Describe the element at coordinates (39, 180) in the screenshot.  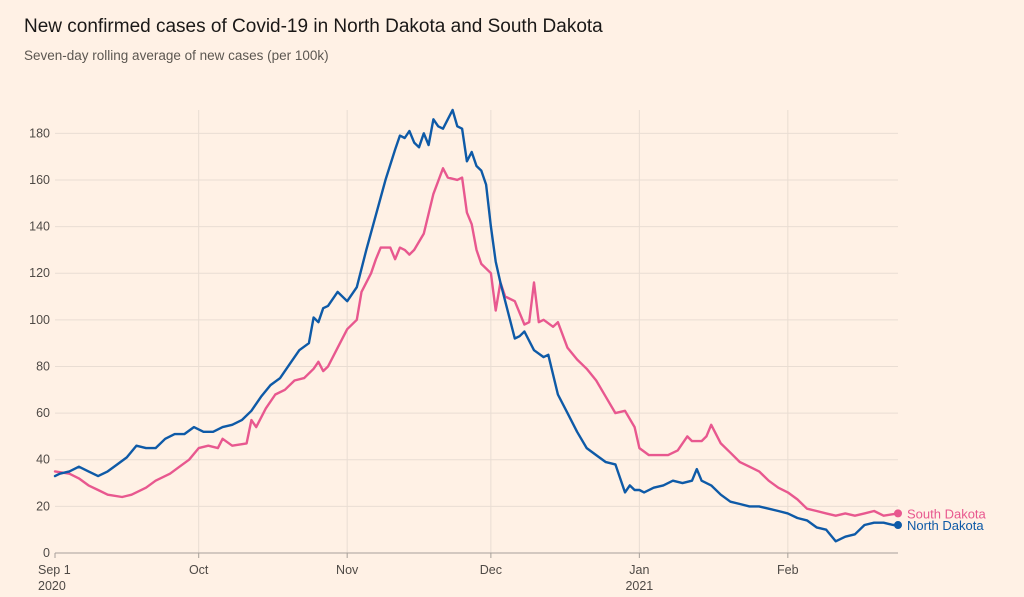
I see `y-tick-label: 160` at that location.